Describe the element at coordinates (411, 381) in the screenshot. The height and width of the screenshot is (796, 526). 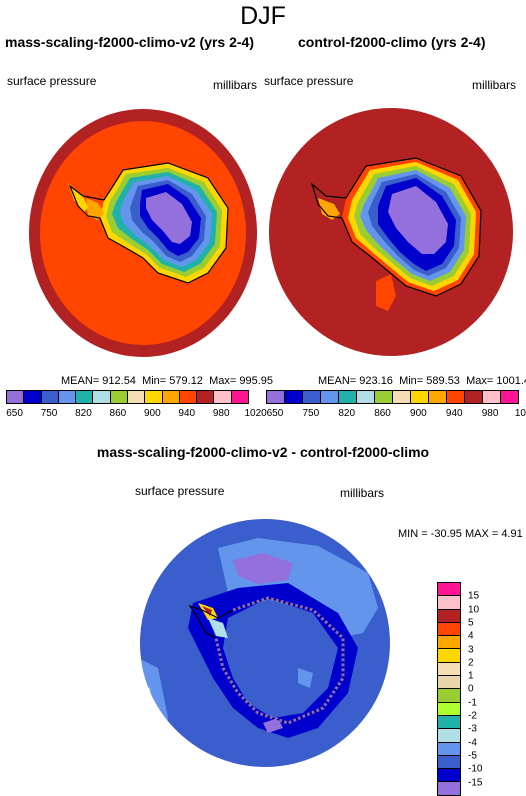
I see `panel2-min-label: Min=` at that location.